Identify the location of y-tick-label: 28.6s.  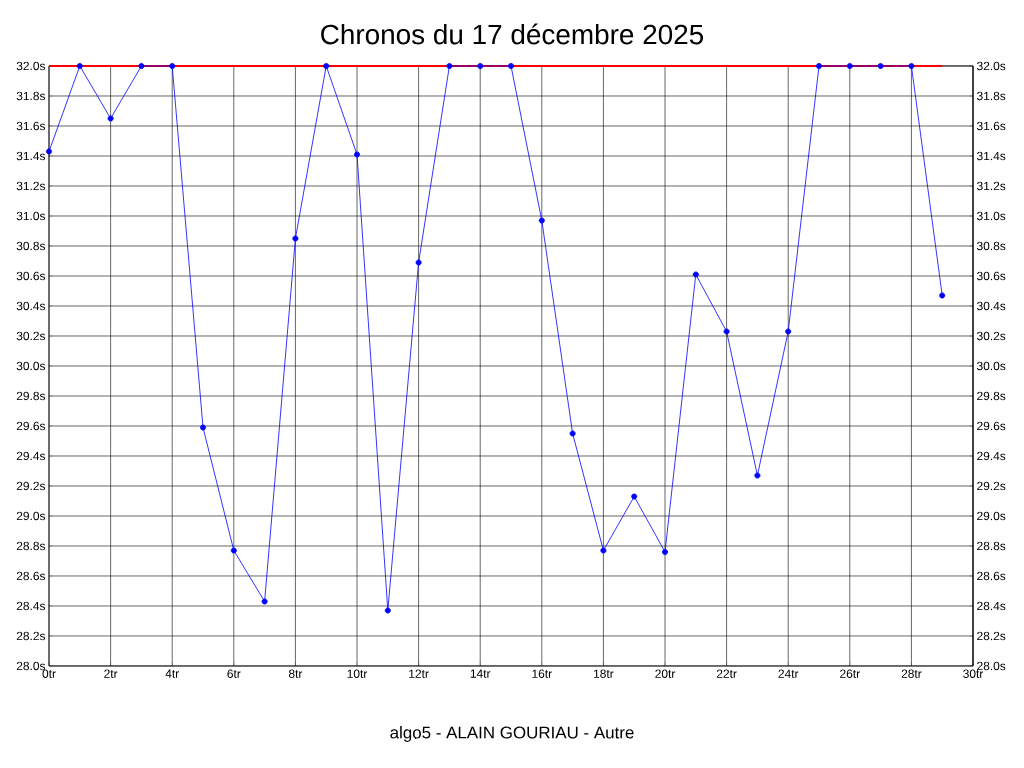
(31, 576).